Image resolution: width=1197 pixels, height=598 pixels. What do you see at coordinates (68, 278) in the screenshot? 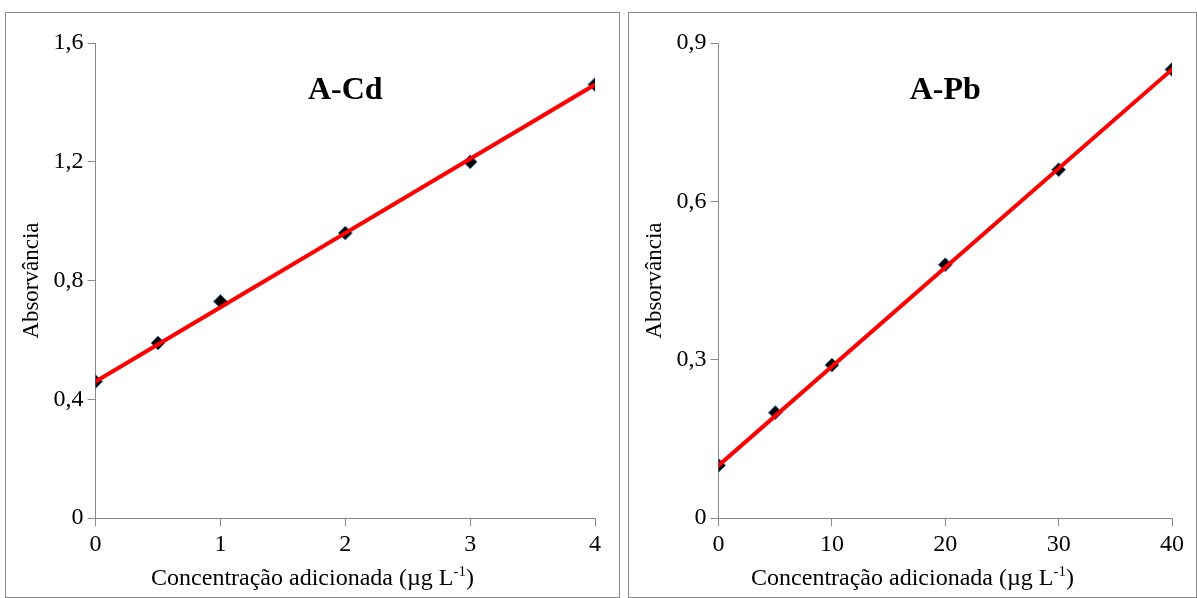
I see `y-tick-label: 0,8` at bounding box center [68, 278].